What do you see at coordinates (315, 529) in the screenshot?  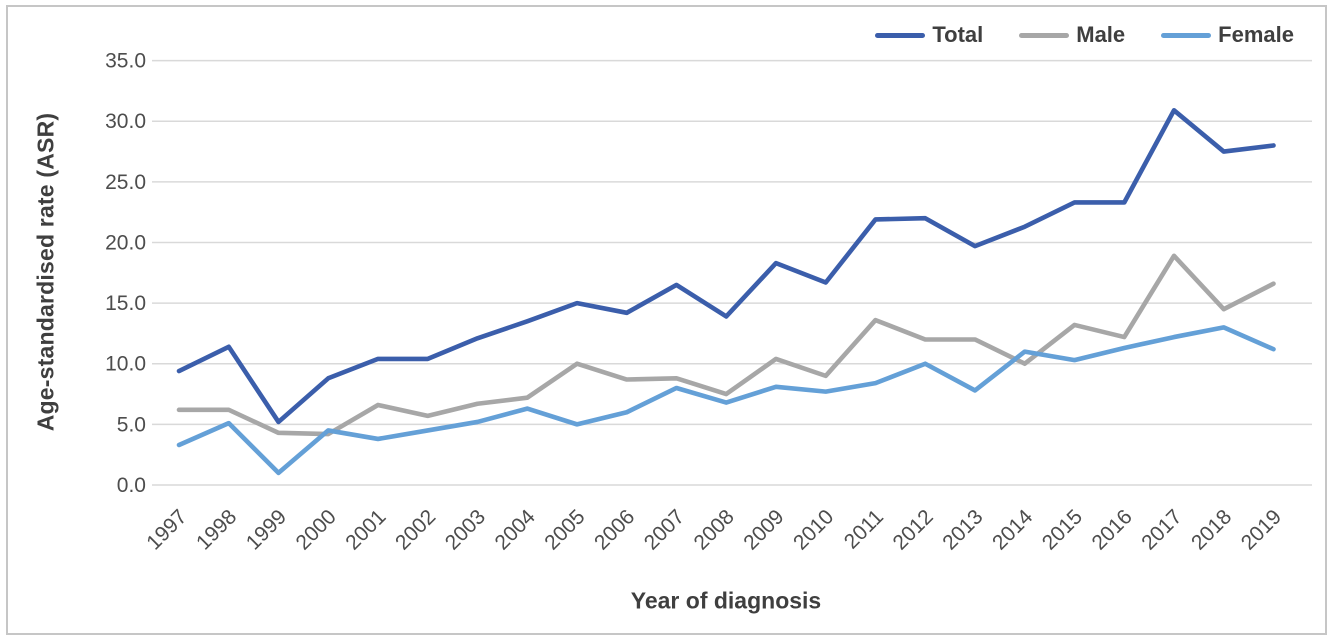 I see `x-tick-label: 2000` at bounding box center [315, 529].